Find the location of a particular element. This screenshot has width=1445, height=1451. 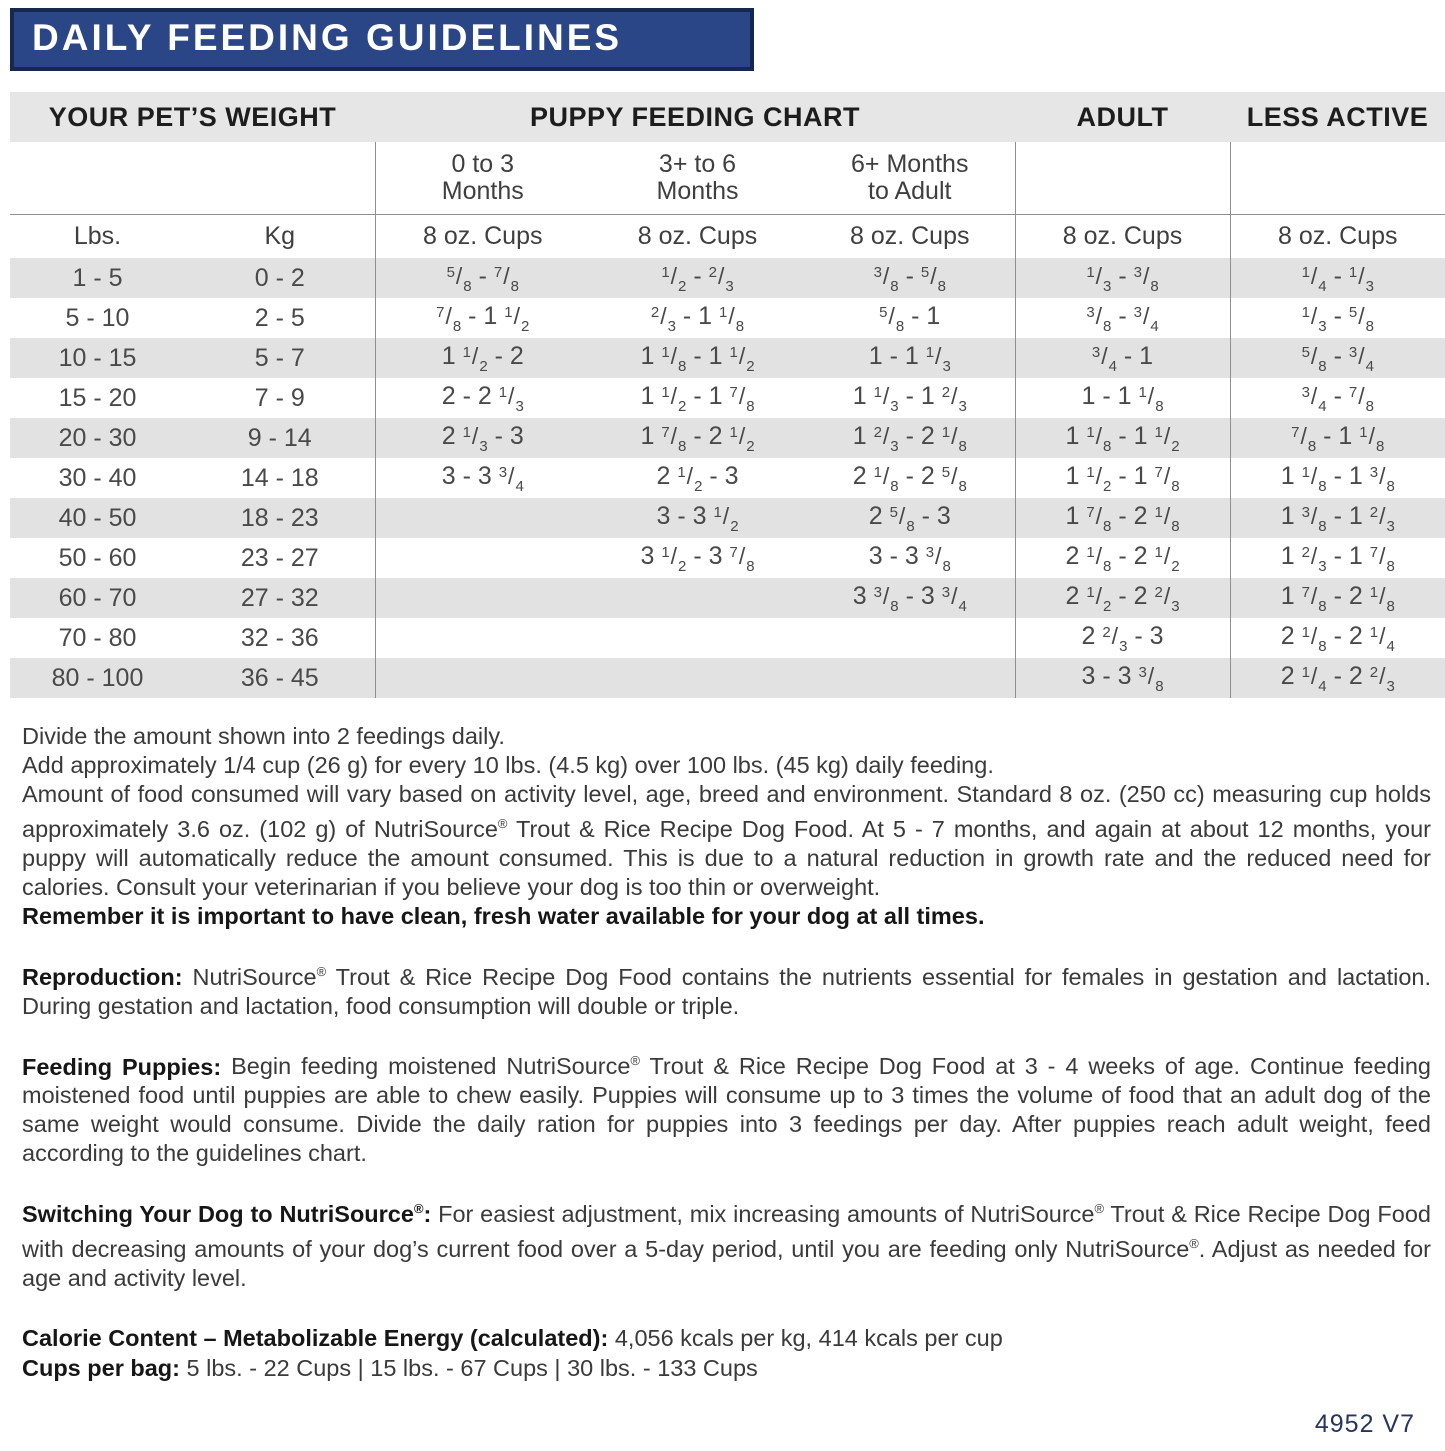

label-version-code: 4952 V7 is located at coordinates (1364, 1424).